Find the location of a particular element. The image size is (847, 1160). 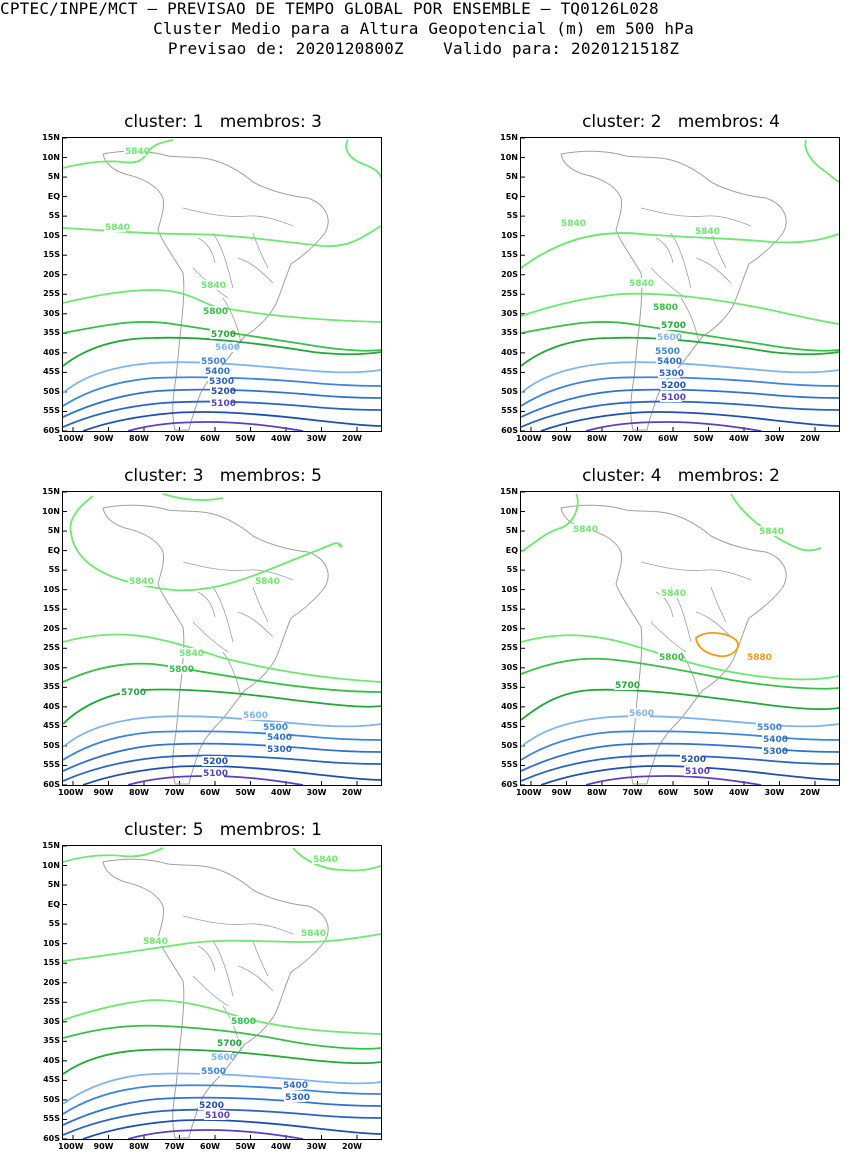

lon-tick-label: 90W is located at coordinates (561, 438).